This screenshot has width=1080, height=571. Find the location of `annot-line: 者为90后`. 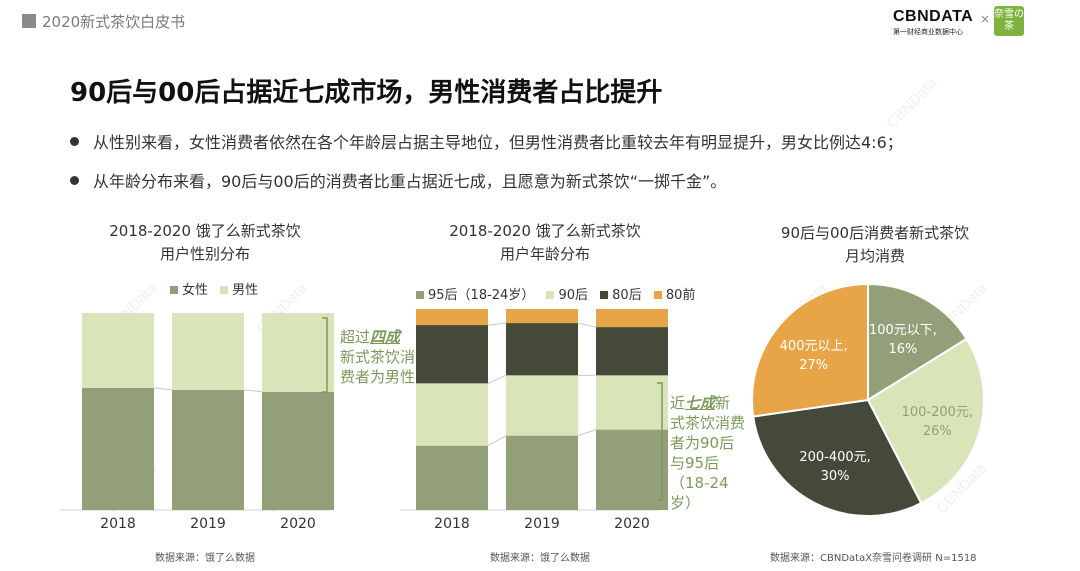

annot-line: 者为90后 is located at coordinates (702, 443).